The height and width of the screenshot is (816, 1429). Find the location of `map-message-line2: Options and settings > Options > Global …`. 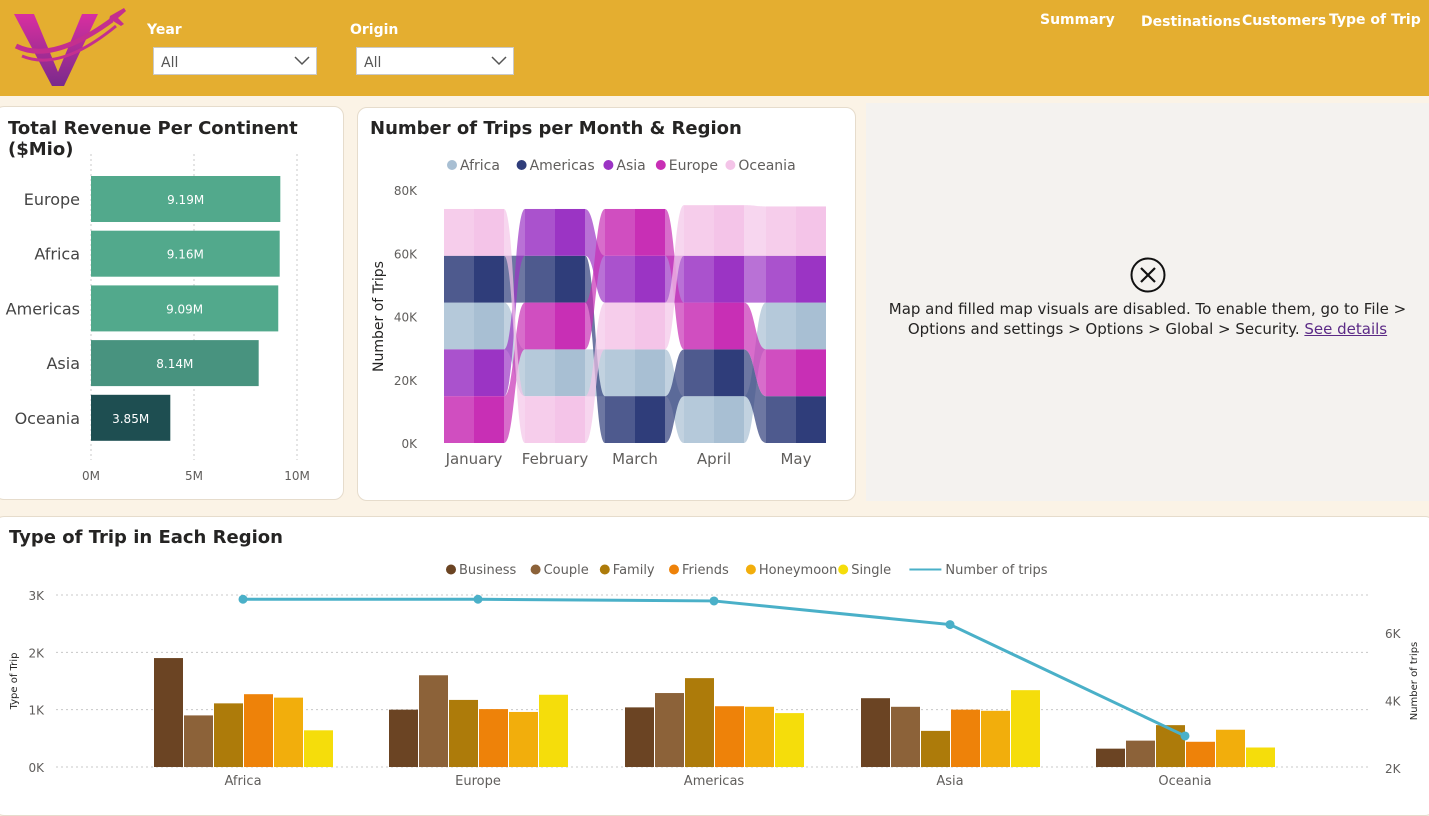

map-message-line2: Options and settings > Options > Global … is located at coordinates (1103, 329).